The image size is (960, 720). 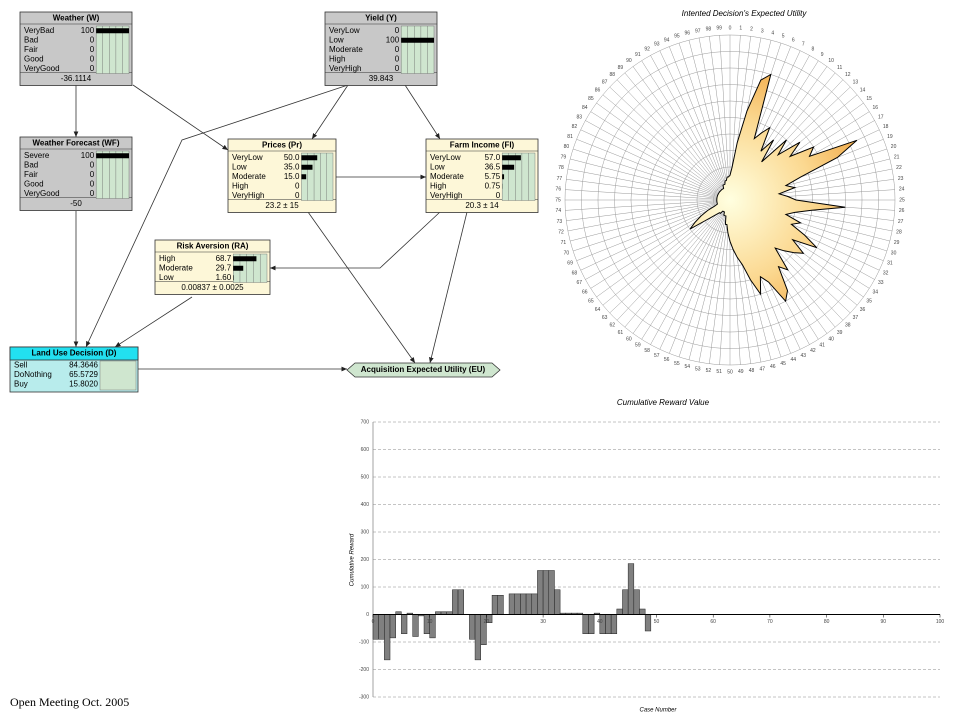 I want to click on category-label: 73, so click(x=560, y=222).